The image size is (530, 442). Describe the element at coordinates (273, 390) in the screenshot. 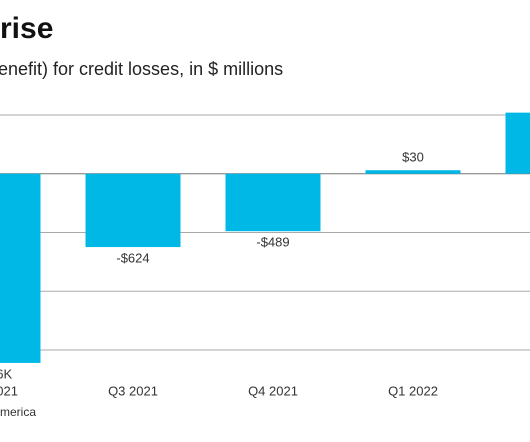

I see `x-tick-label: Q4 2021` at that location.